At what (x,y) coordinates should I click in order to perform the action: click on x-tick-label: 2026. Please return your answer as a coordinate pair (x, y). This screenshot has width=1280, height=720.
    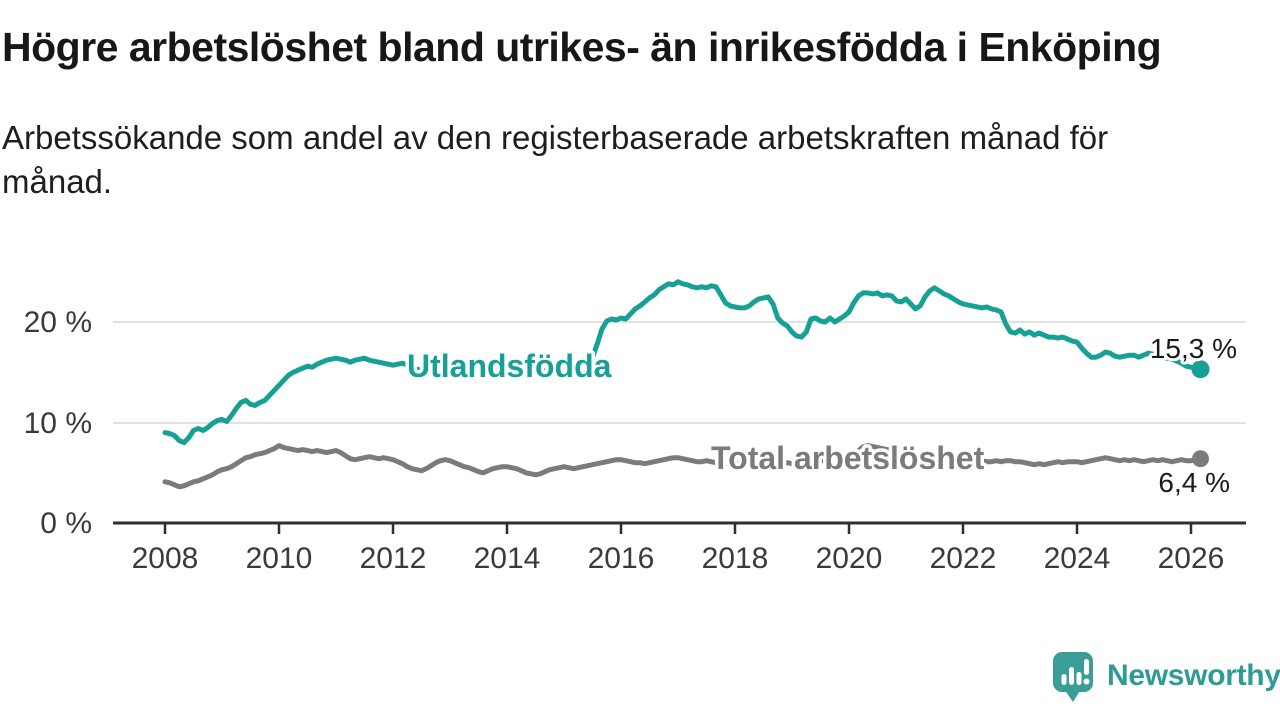
    Looking at the image, I should click on (1191, 558).